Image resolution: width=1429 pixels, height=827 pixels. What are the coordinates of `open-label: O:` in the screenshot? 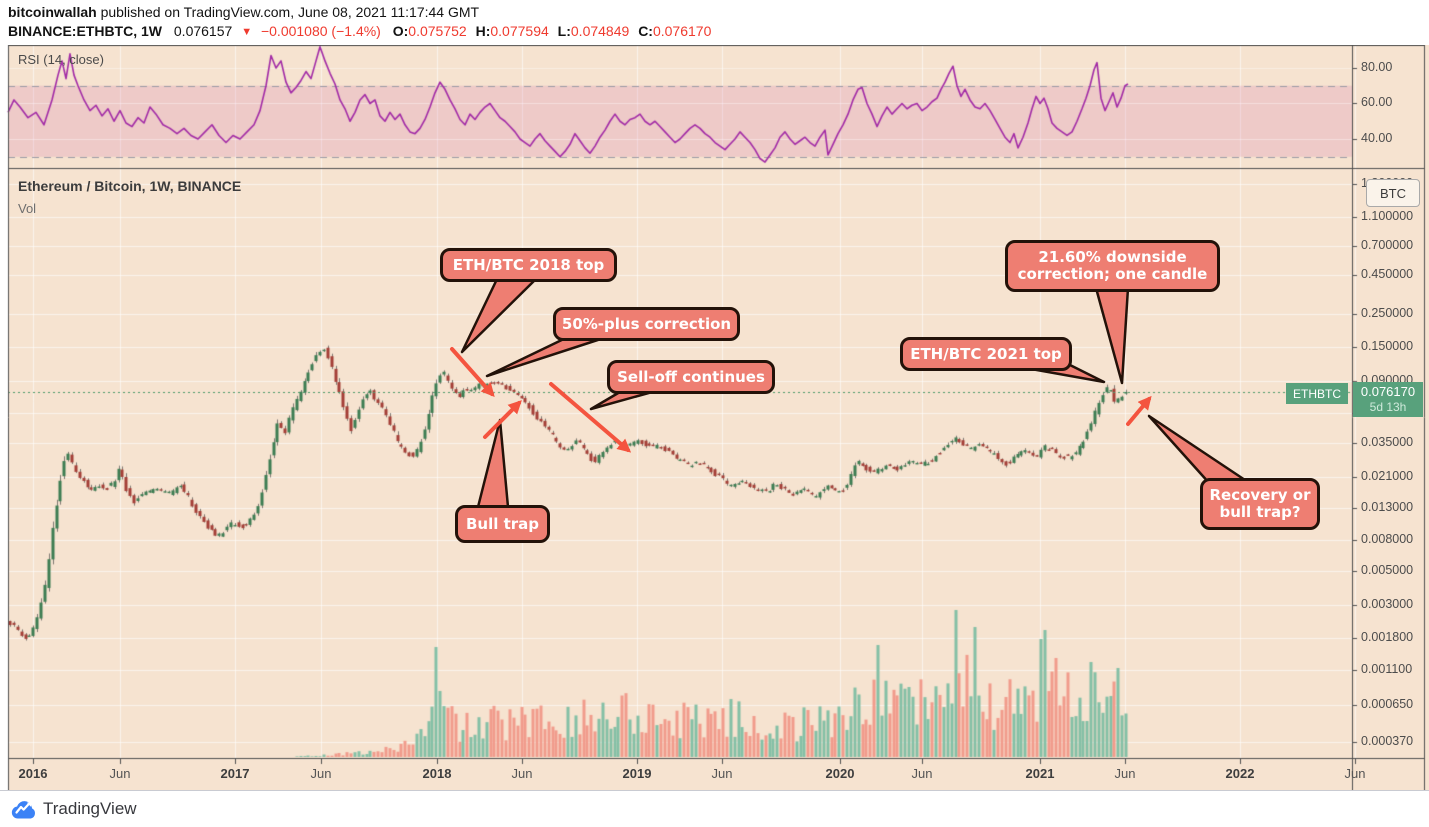 It's located at (400, 31).